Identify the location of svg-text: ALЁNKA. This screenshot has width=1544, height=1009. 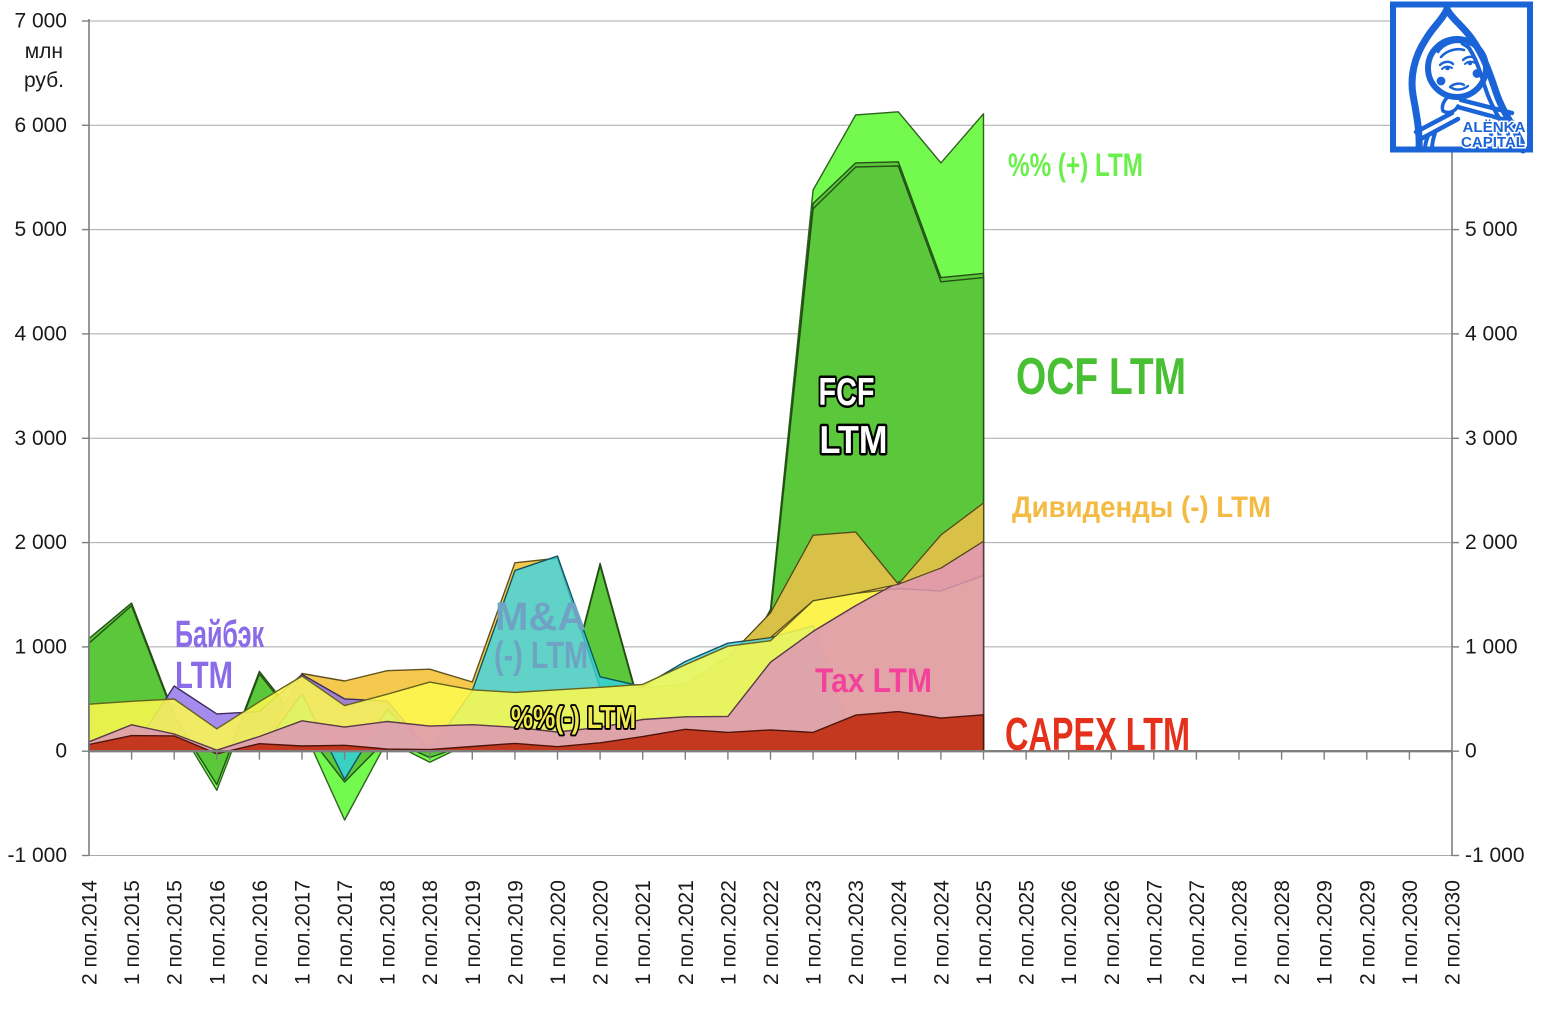
(1495, 127).